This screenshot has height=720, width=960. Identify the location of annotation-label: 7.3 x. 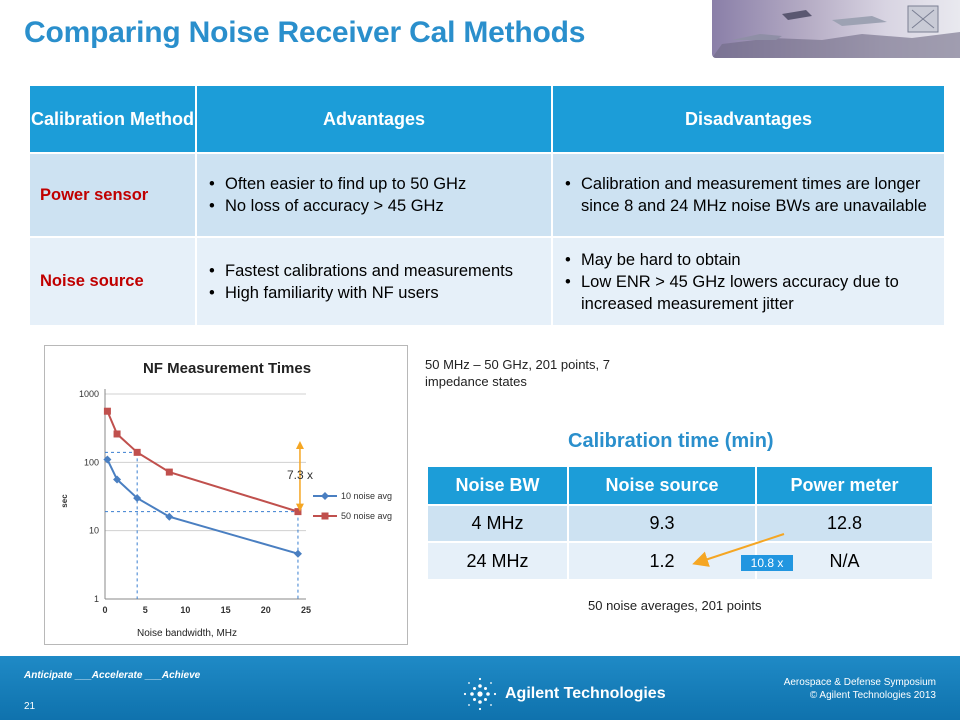
(300, 475).